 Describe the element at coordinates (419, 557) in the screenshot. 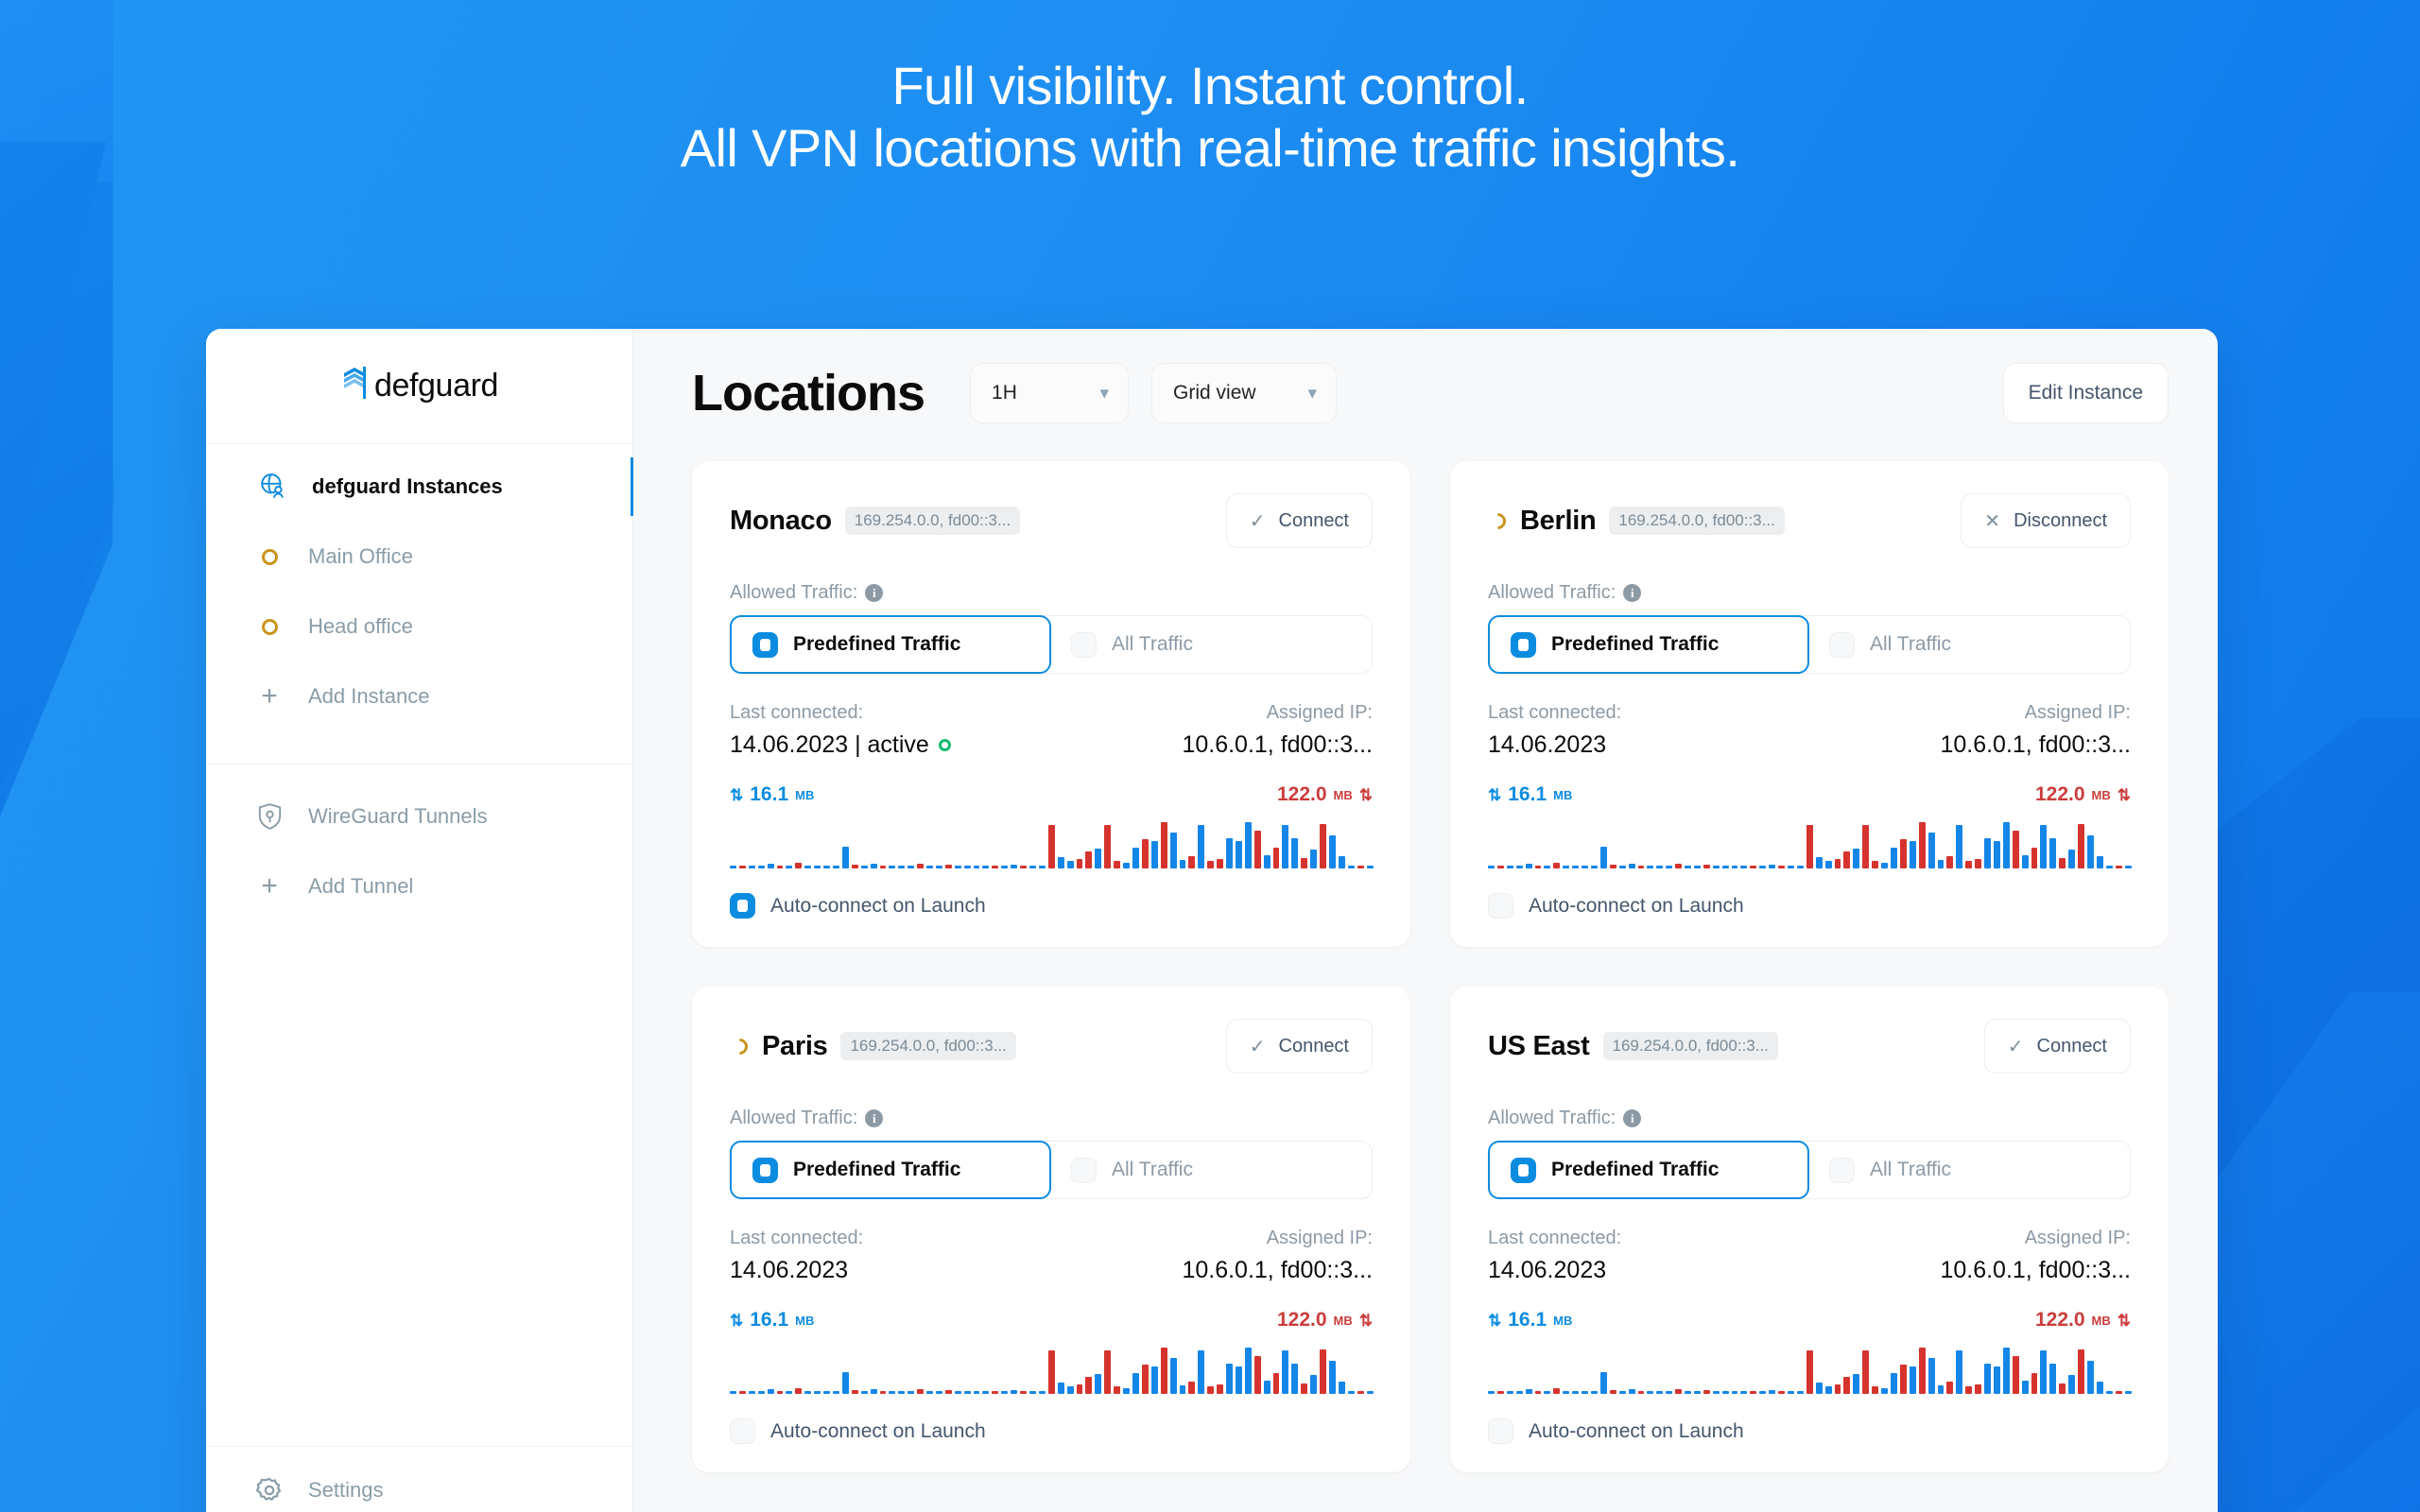

I see `sidebar-item-main-office: Main Office` at that location.